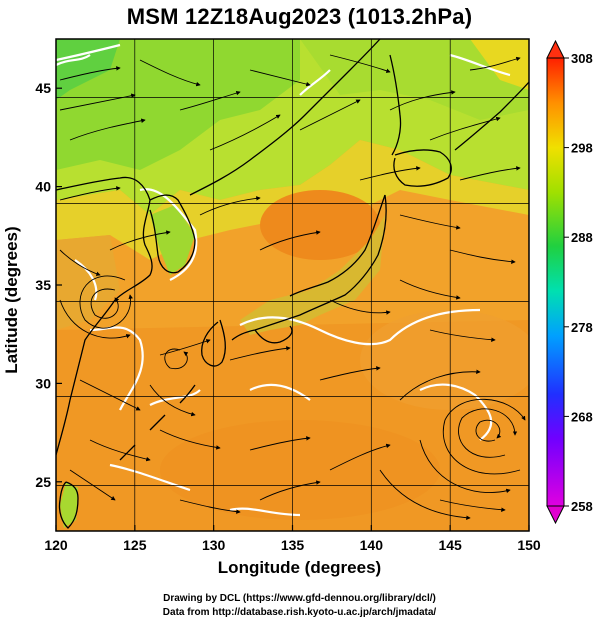 This screenshot has height=625, width=599. Describe the element at coordinates (293, 545) in the screenshot. I see `x-tick-label: 135` at that location.